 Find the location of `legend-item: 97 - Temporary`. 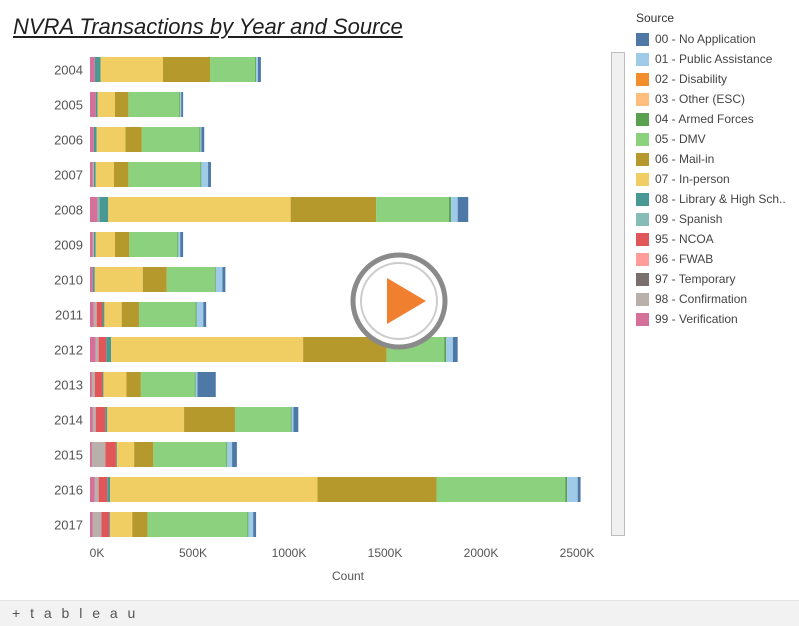

legend-item: 97 - Temporary is located at coordinates (716, 279).